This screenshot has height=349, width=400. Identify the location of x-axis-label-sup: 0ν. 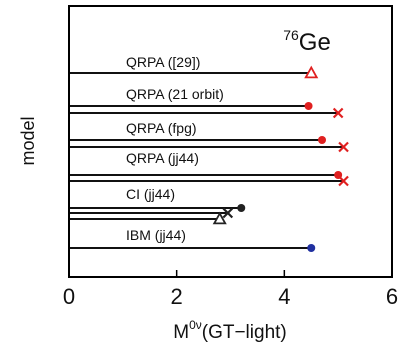
(195, 325).